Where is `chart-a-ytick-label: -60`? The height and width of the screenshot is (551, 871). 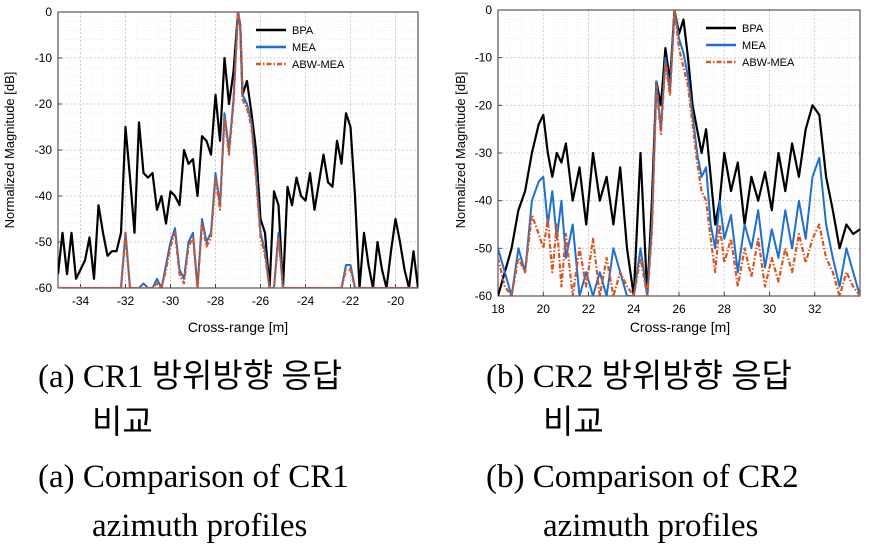 chart-a-ytick-label: -60 is located at coordinates (44, 288).